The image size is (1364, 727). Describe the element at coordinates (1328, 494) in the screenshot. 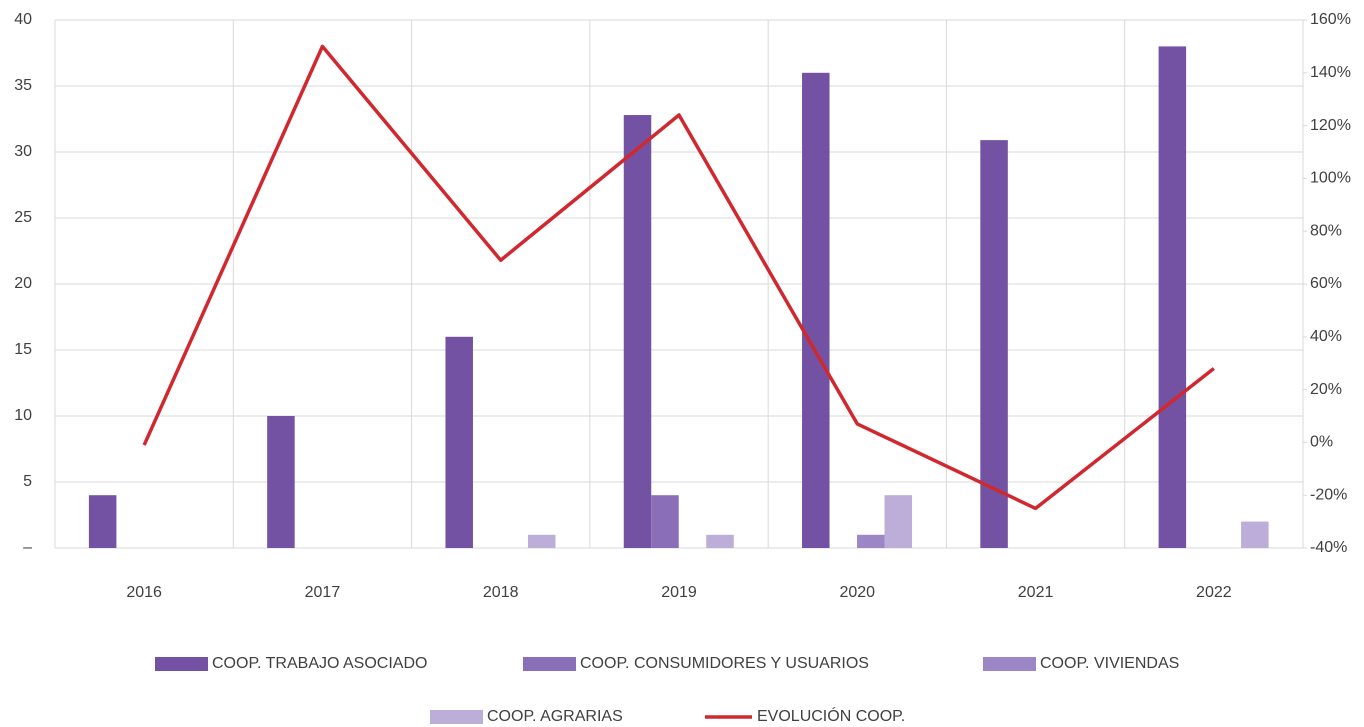

I see `y2-tick-label: -20%` at that location.